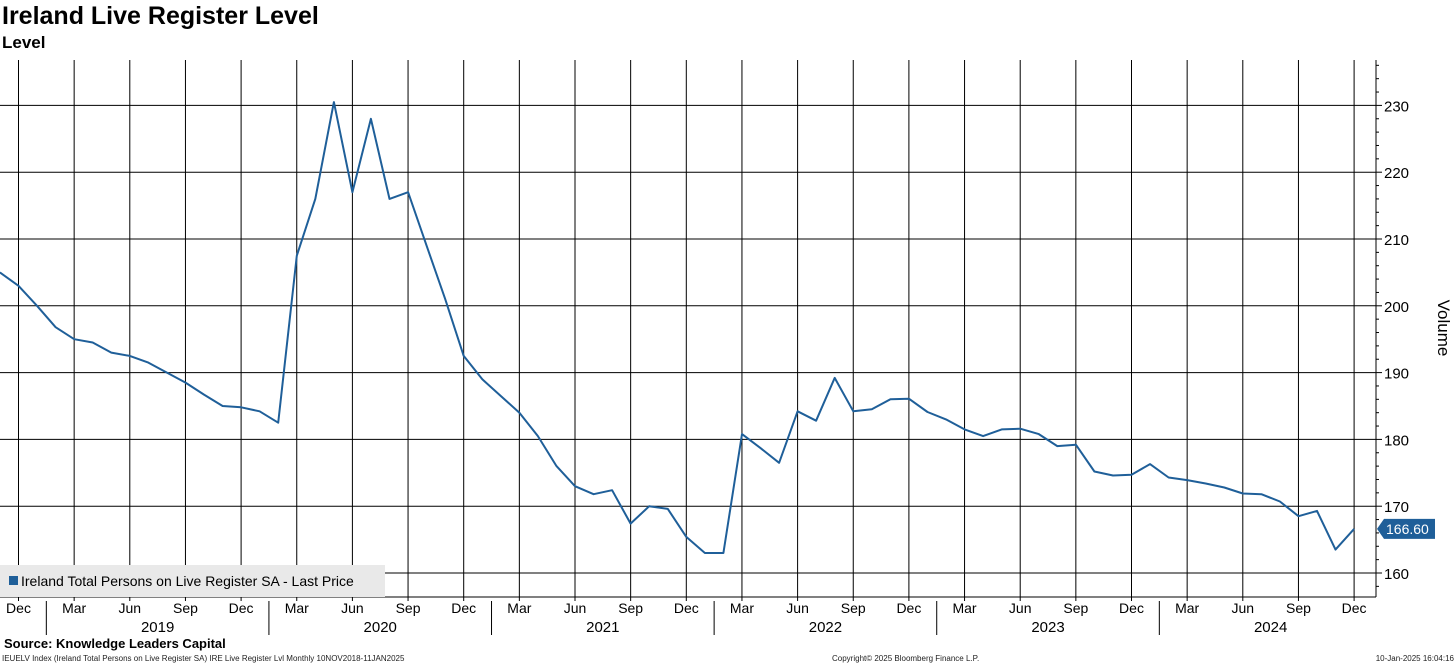 The height and width of the screenshot is (665, 1456). I want to click on y-tick-label: 210, so click(1396, 240).